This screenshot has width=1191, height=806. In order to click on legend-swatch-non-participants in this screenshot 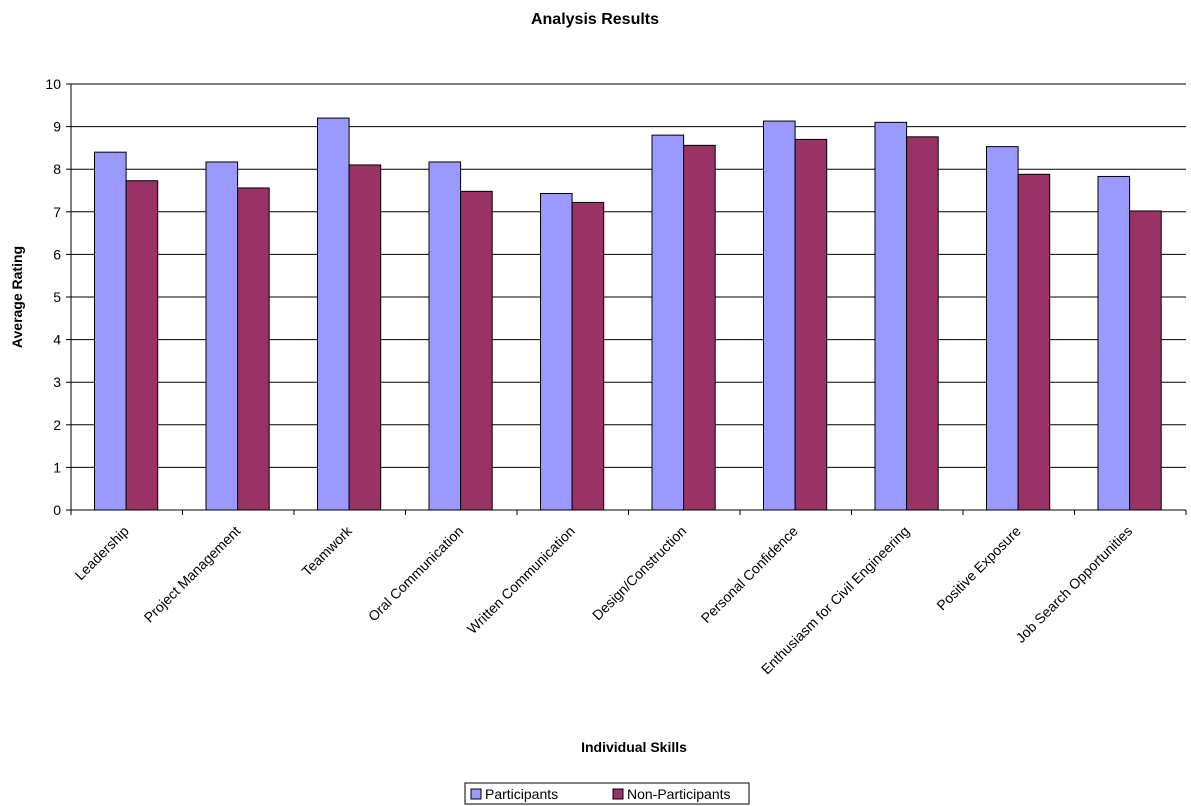, I will do `click(618, 794)`.